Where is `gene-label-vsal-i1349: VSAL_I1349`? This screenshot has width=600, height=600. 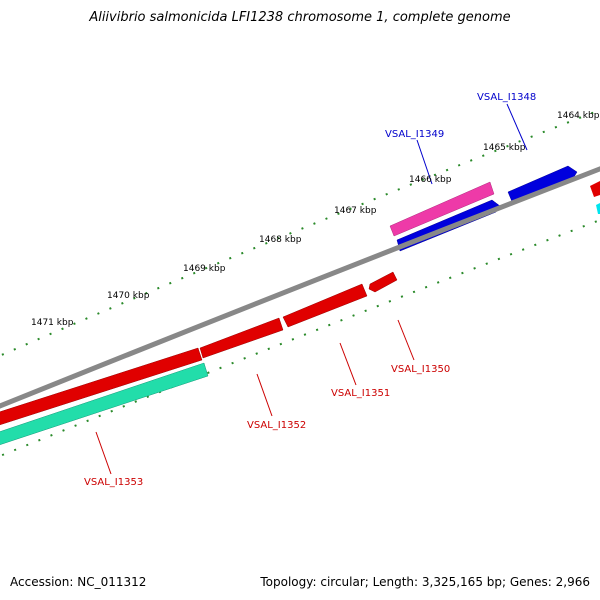 gene-label-vsal-i1349: VSAL_I1349 is located at coordinates (414, 134).